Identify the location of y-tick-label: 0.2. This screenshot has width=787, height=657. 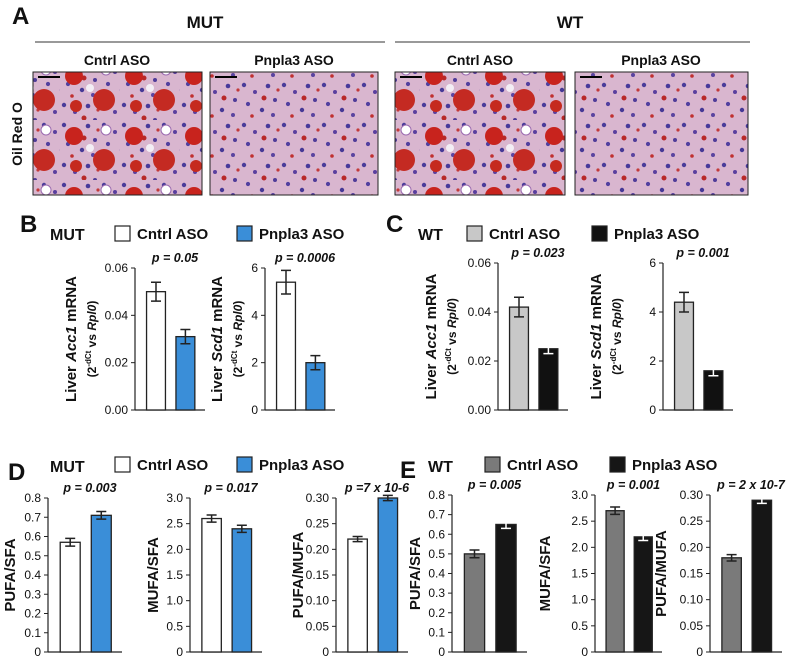
(436, 613).